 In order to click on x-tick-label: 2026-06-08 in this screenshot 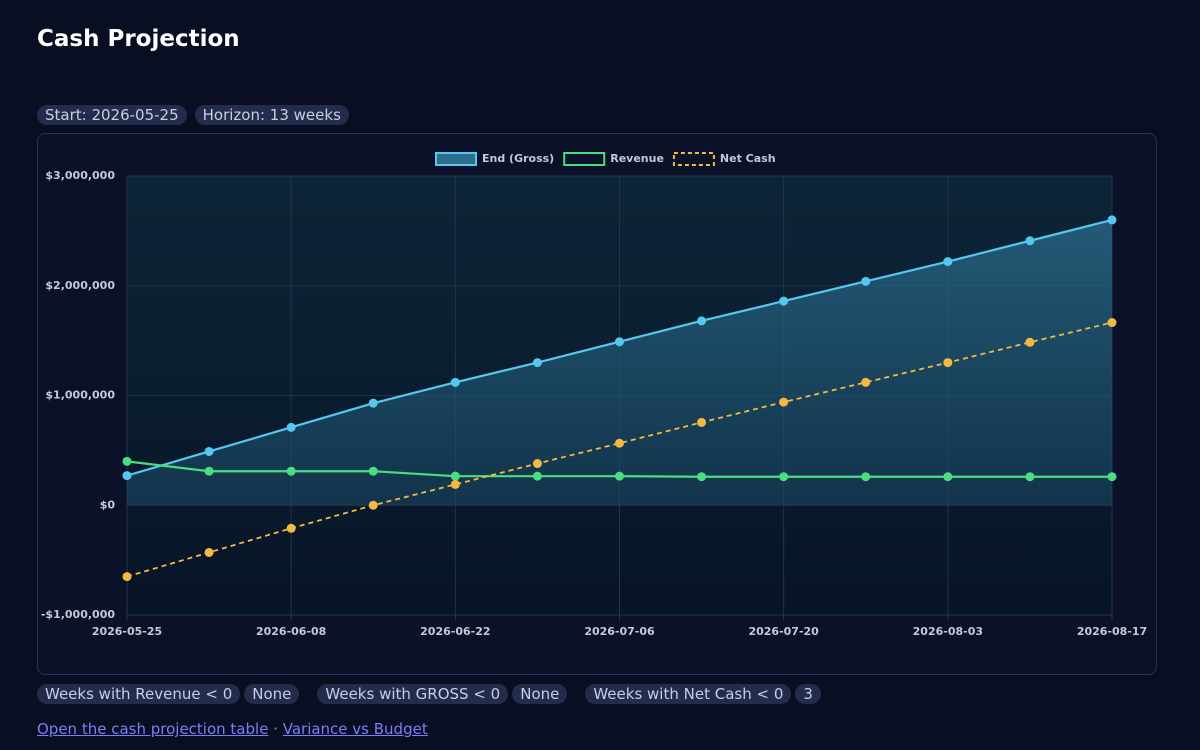, I will do `click(291, 631)`.